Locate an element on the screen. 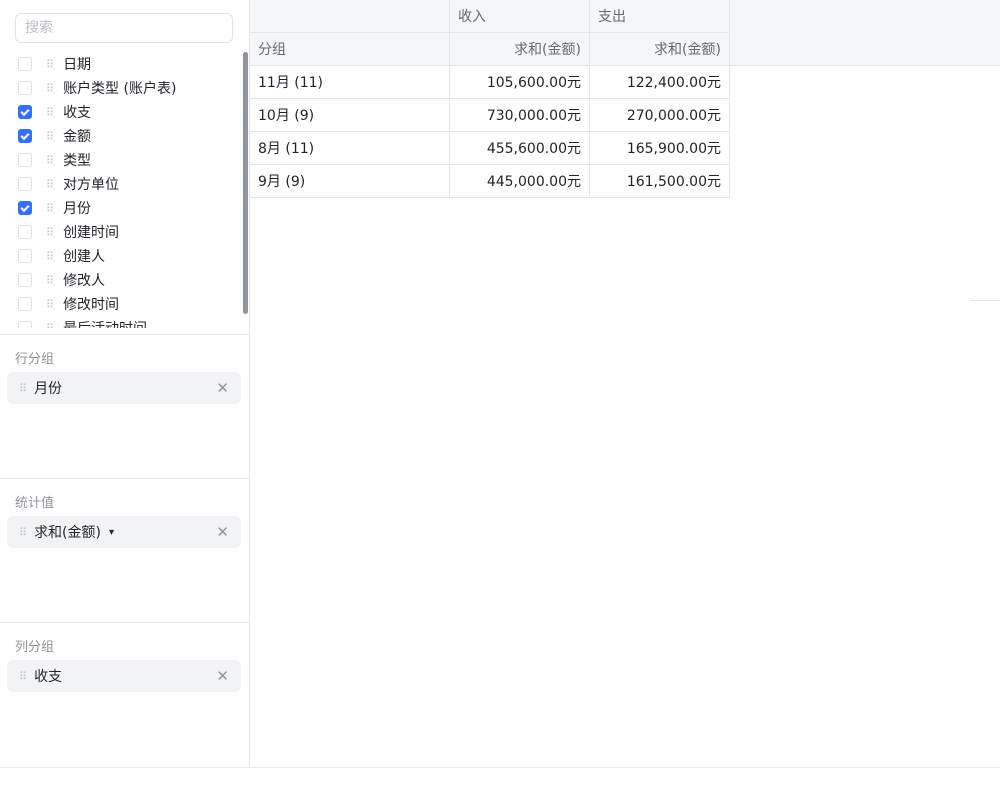 This screenshot has height=800, width=1000. row-group-chip: ⠿ 月份 ✕ is located at coordinates (124, 388).